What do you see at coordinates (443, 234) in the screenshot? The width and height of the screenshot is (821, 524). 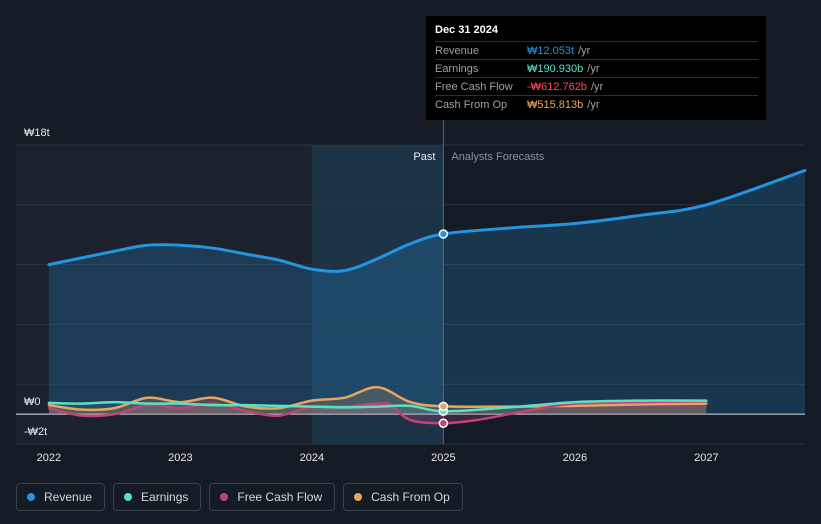 I see `marker-revenue` at bounding box center [443, 234].